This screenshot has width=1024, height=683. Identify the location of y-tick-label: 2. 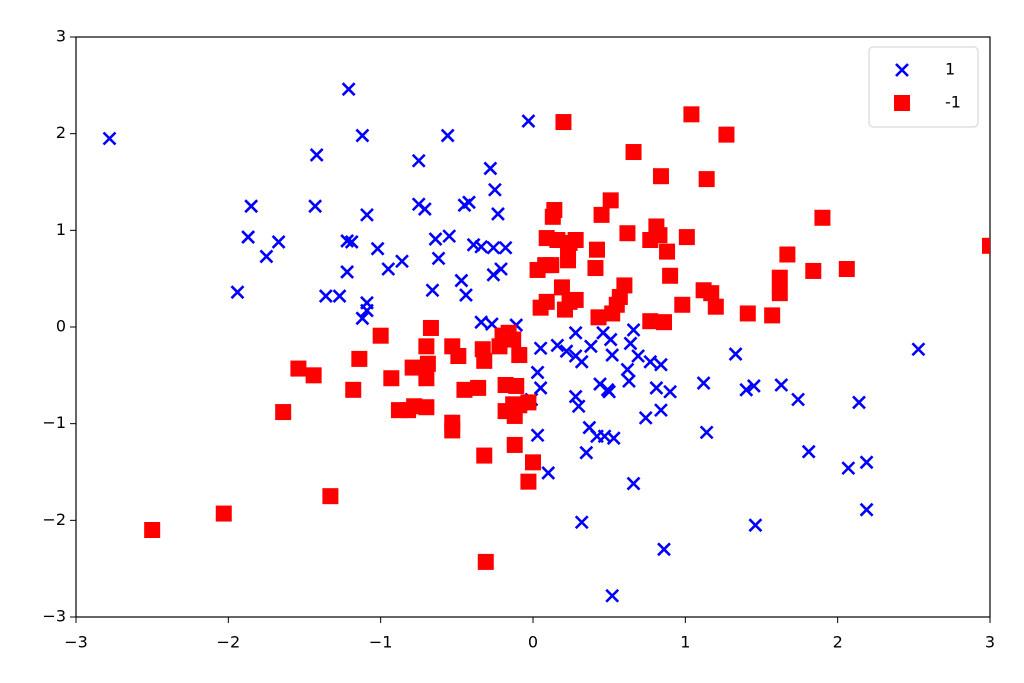
(61, 132).